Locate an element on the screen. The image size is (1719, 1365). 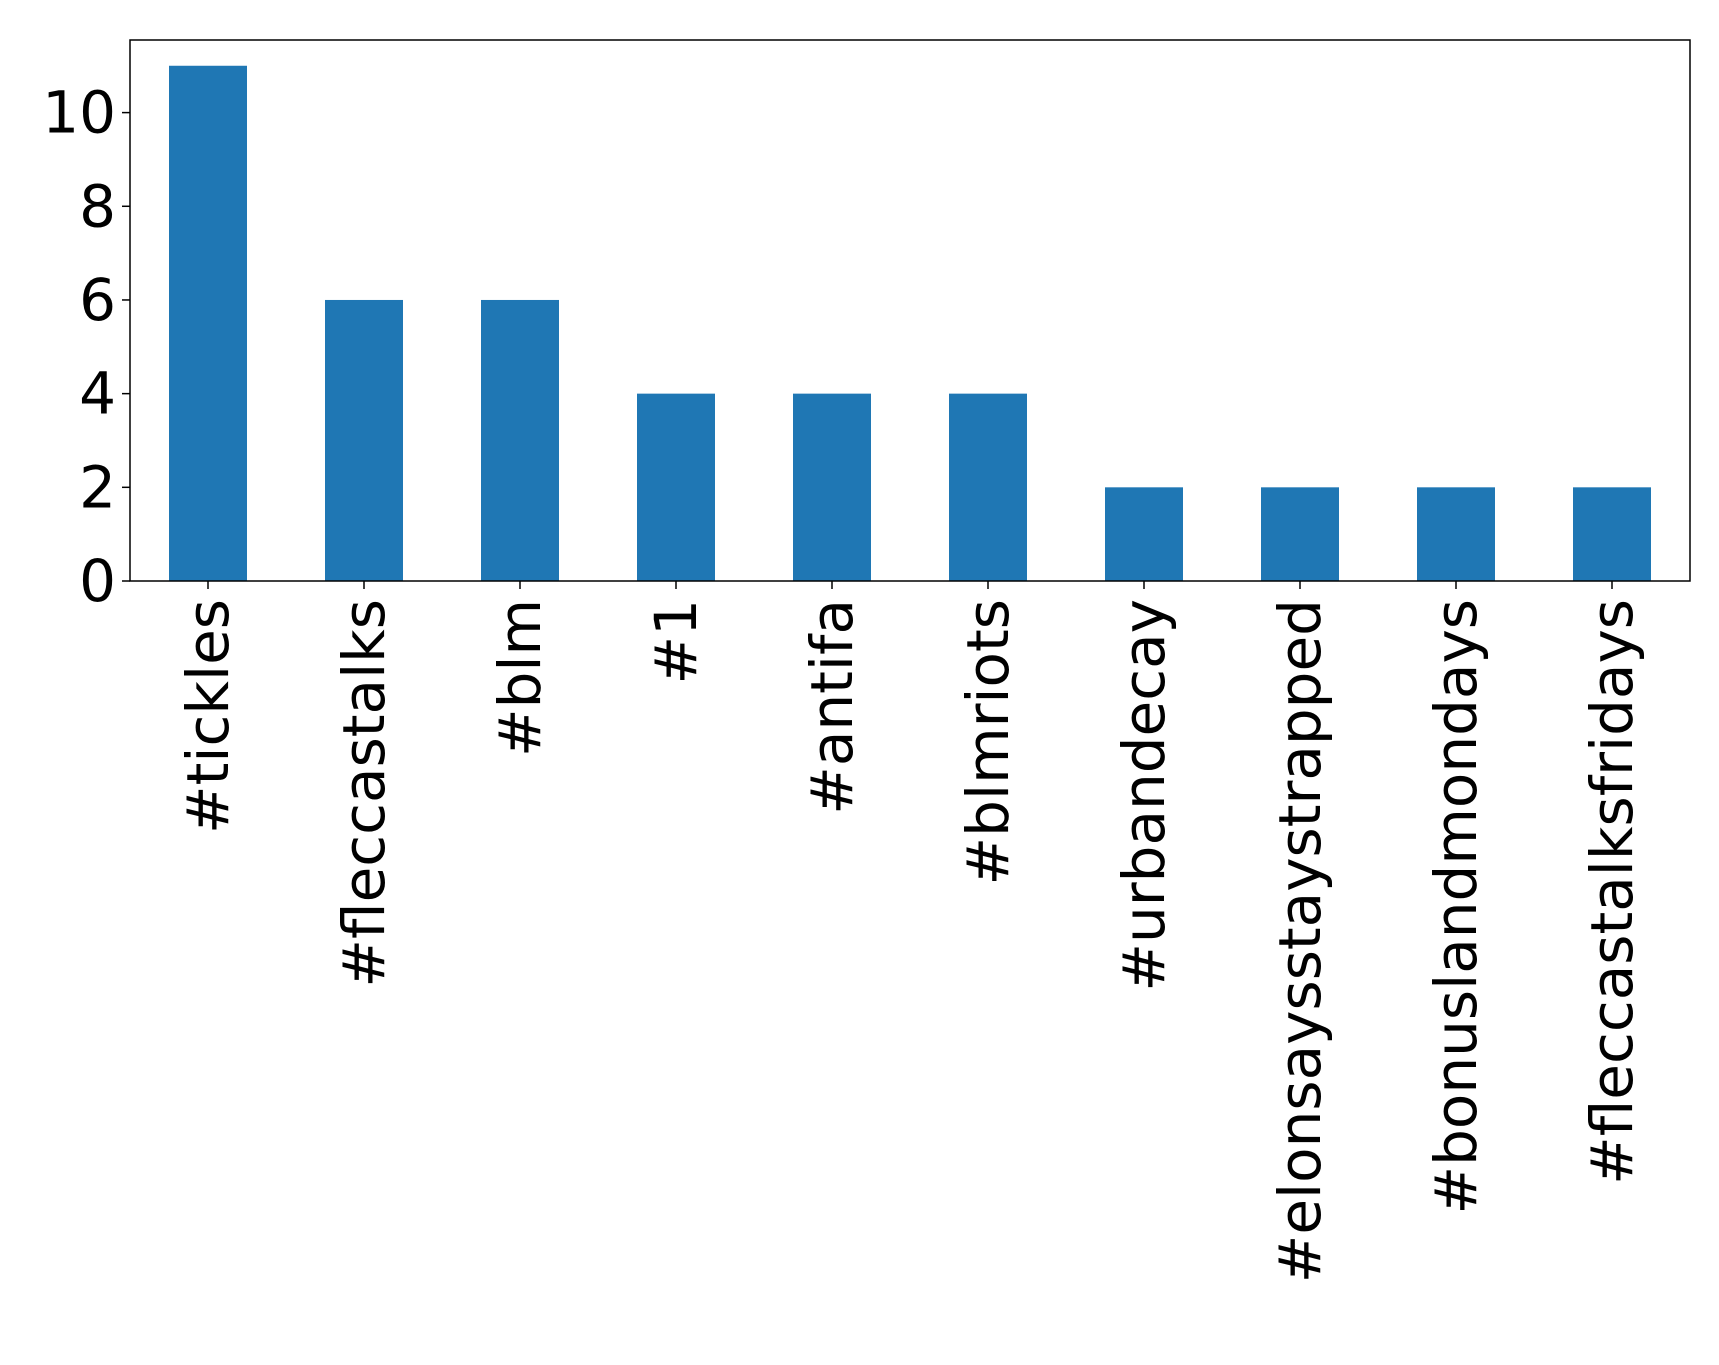
y-tick-label: 0 is located at coordinates (97, 581).